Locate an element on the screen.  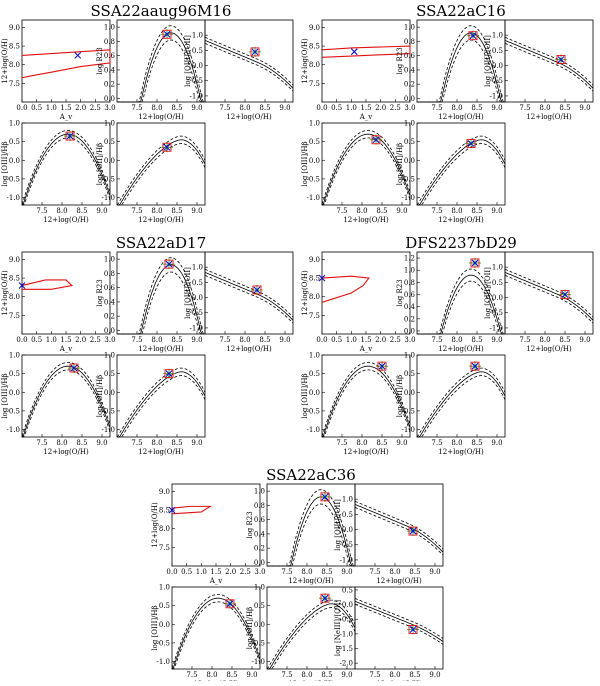
chart-title: DFS2237bD29 is located at coordinates (461, 243).